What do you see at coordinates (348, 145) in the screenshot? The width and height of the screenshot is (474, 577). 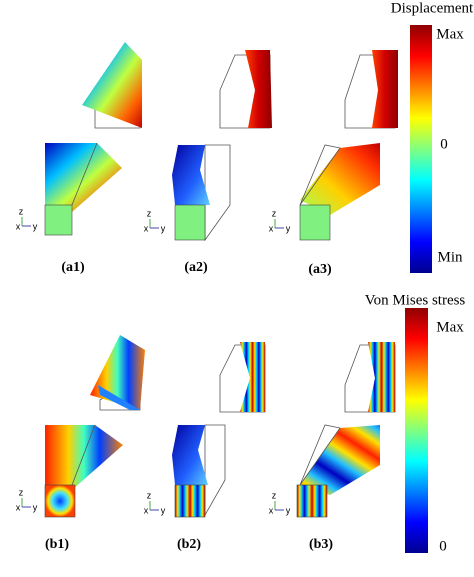 I see `panel-a3` at bounding box center [348, 145].